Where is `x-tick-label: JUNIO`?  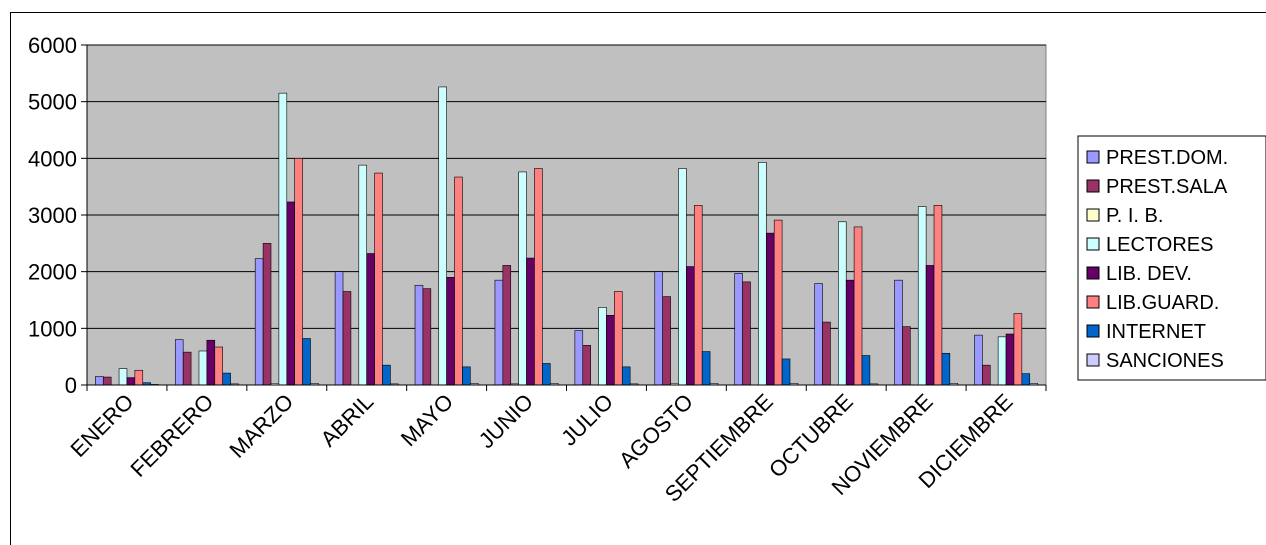
x-tick-label: JUNIO is located at coordinates (506, 421).